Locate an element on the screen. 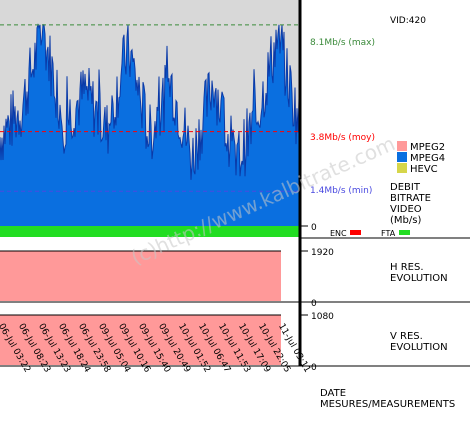 Image resolution: width=470 pixels, height=430 pixels. bitrate-zero-label: 0 is located at coordinates (314, 228).